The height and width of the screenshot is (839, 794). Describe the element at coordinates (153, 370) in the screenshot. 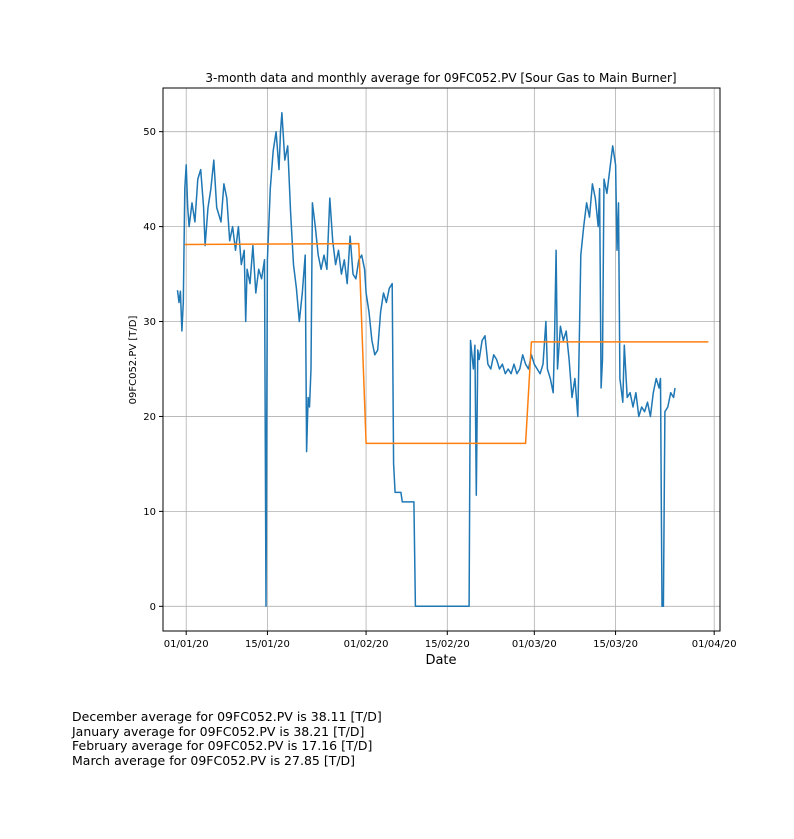

I see `y-axis-ticks: 0 10 20 30 40 50` at that location.